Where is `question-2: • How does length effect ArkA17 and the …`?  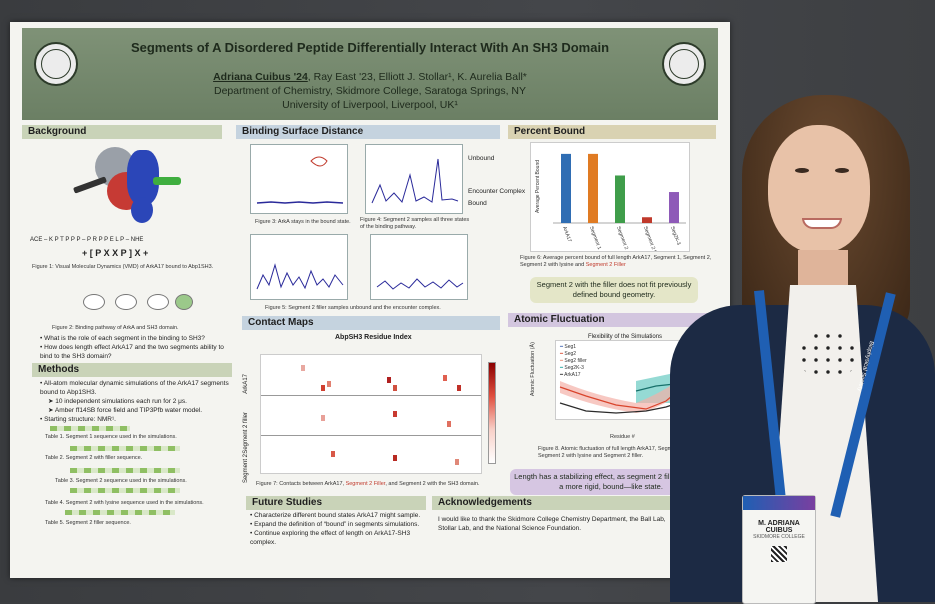
question-2: • How does length effect ArkA17 and the … is located at coordinates (132, 352).